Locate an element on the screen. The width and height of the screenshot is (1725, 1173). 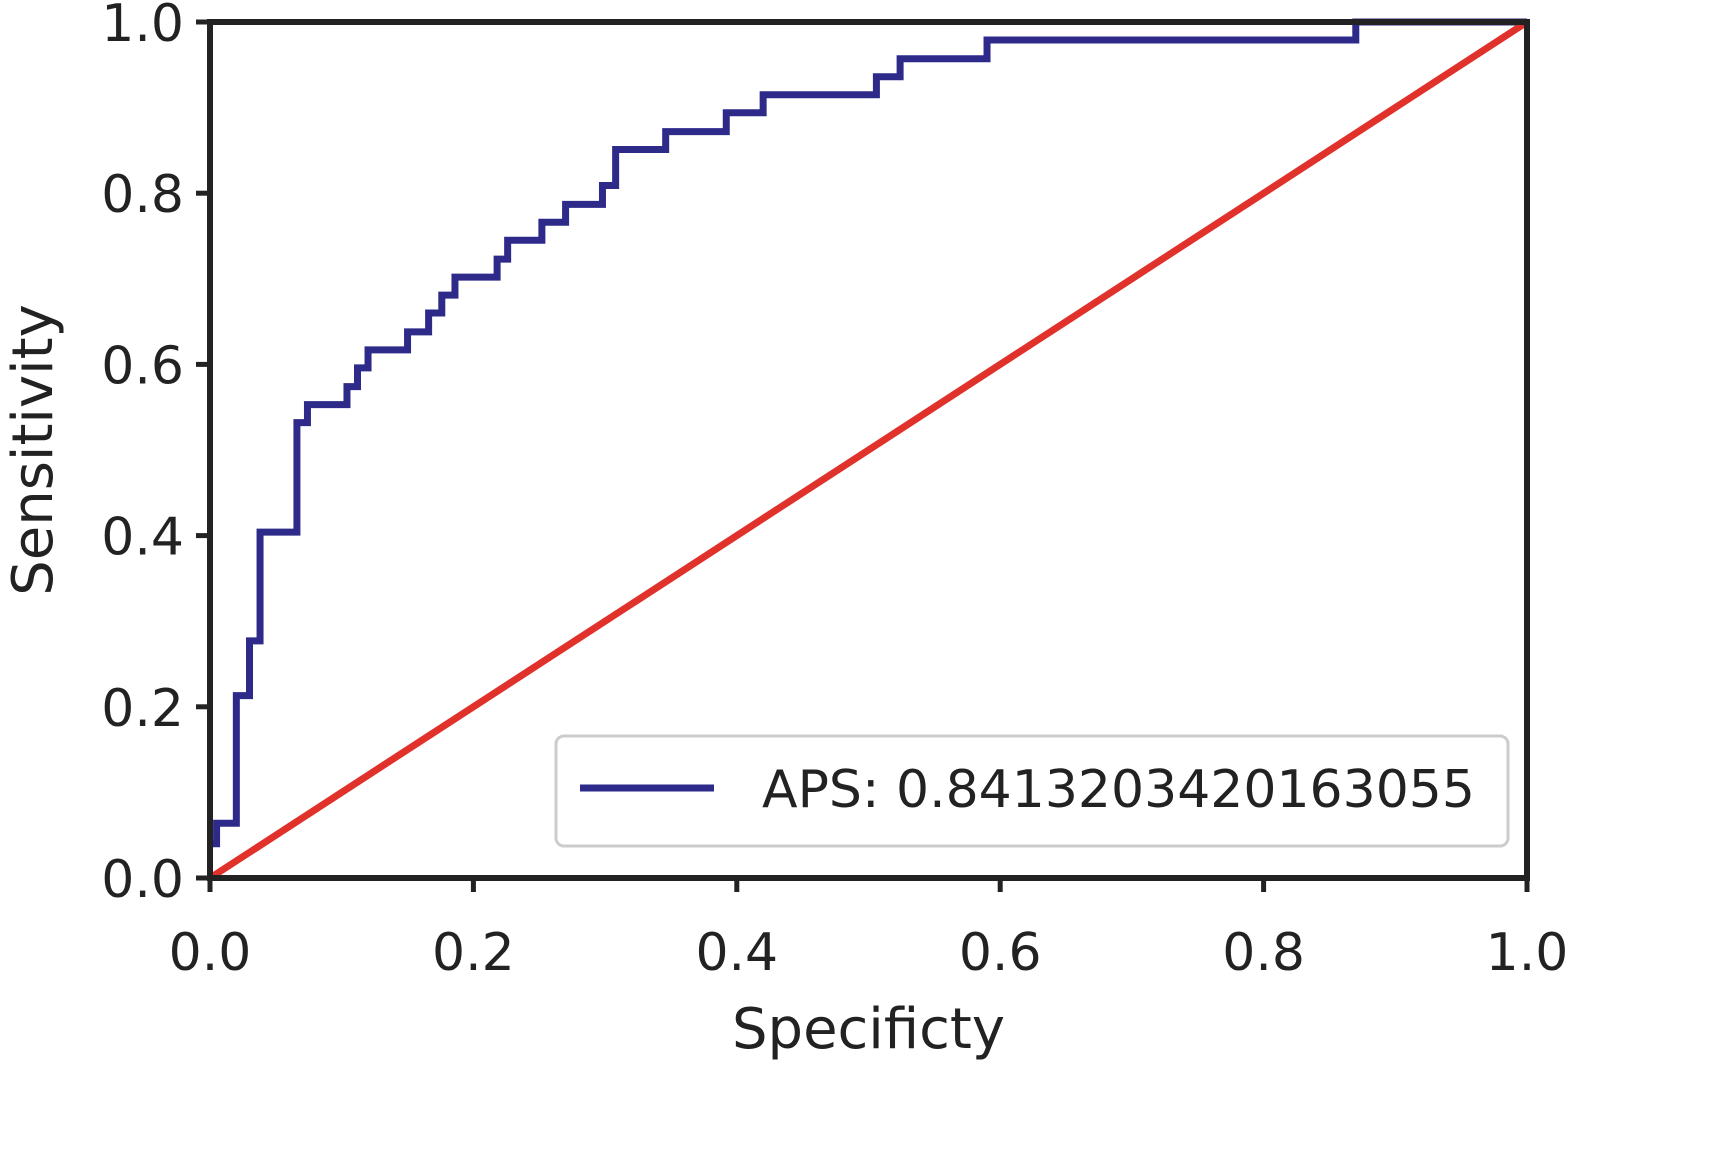
y-tick-label: 0.4 is located at coordinates (142, 538).